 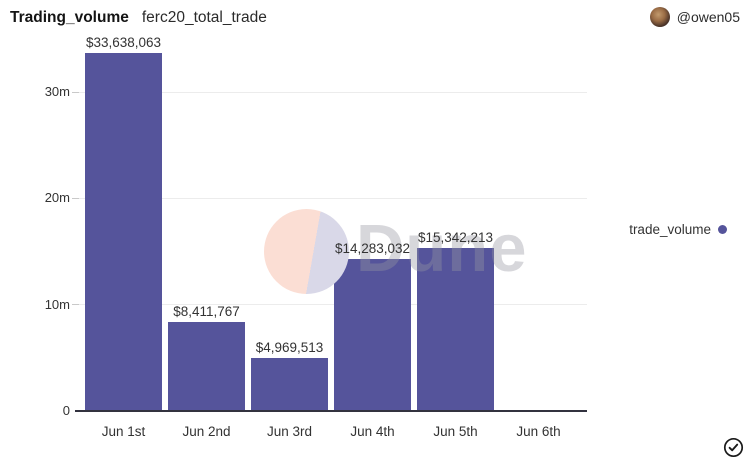 What do you see at coordinates (206, 366) in the screenshot?
I see `bar-jun-2nd` at bounding box center [206, 366].